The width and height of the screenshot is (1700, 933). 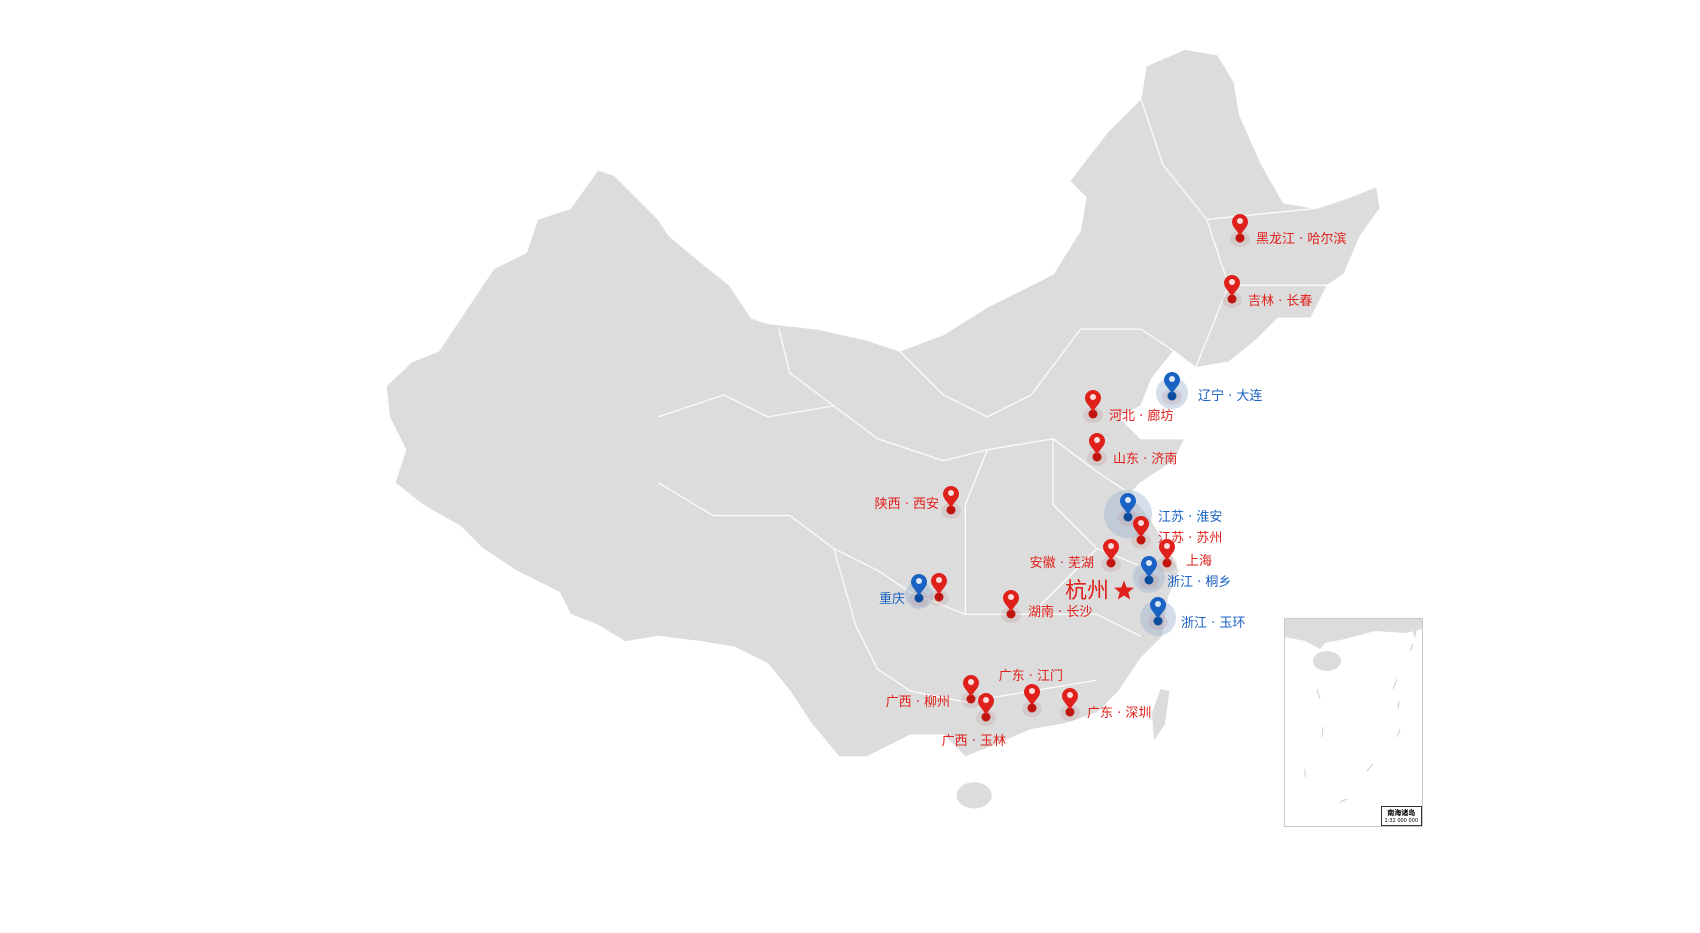 I want to click on star-icon, so click(x=1124, y=590).